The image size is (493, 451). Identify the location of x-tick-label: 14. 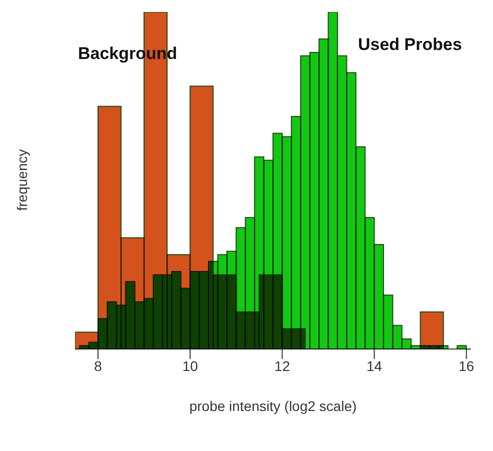
(374, 366).